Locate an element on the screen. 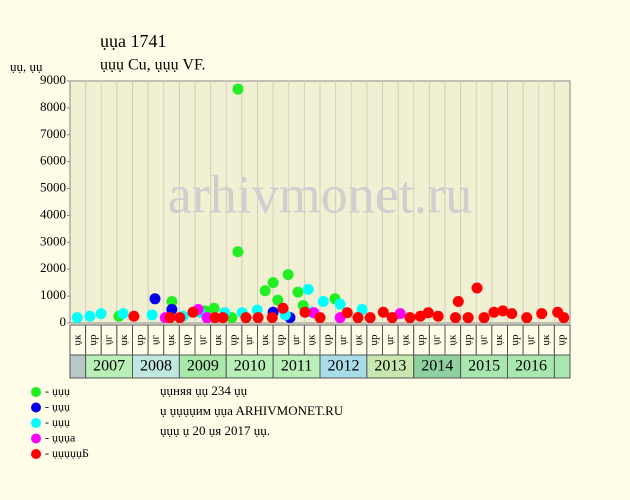 This screenshot has height=500, width=630. year-label: 2008 is located at coordinates (156, 366).